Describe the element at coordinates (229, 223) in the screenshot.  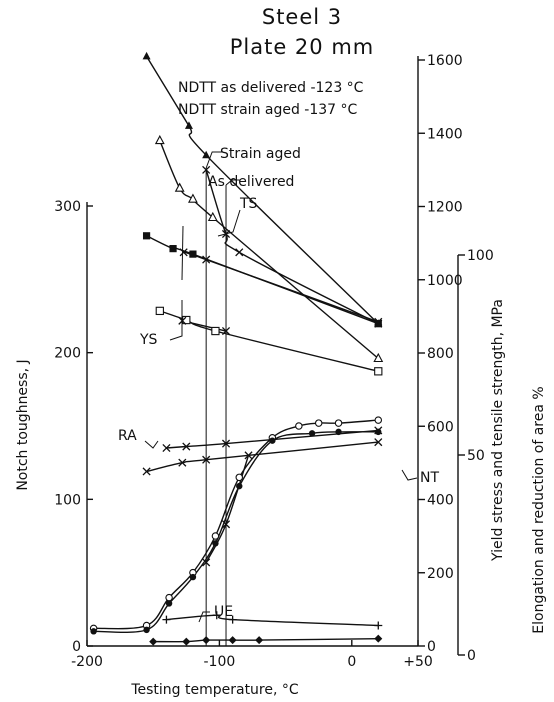
I see `ts-leader` at that location.